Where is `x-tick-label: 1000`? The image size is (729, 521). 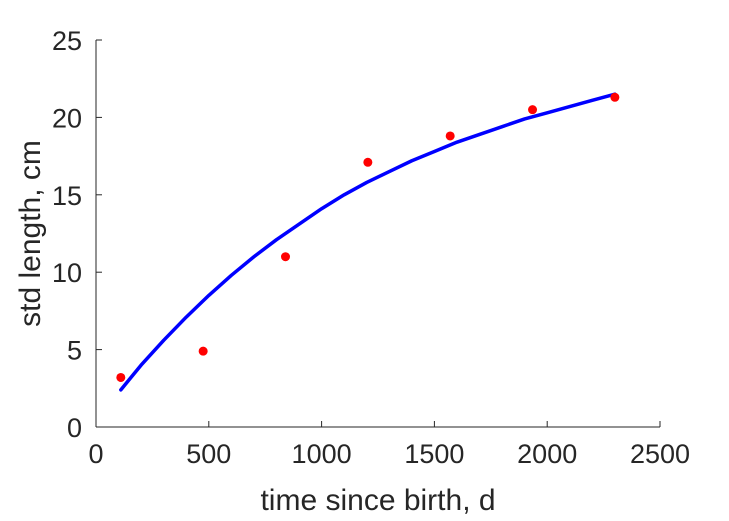
x-tick-label: 1000 is located at coordinates (322, 454).